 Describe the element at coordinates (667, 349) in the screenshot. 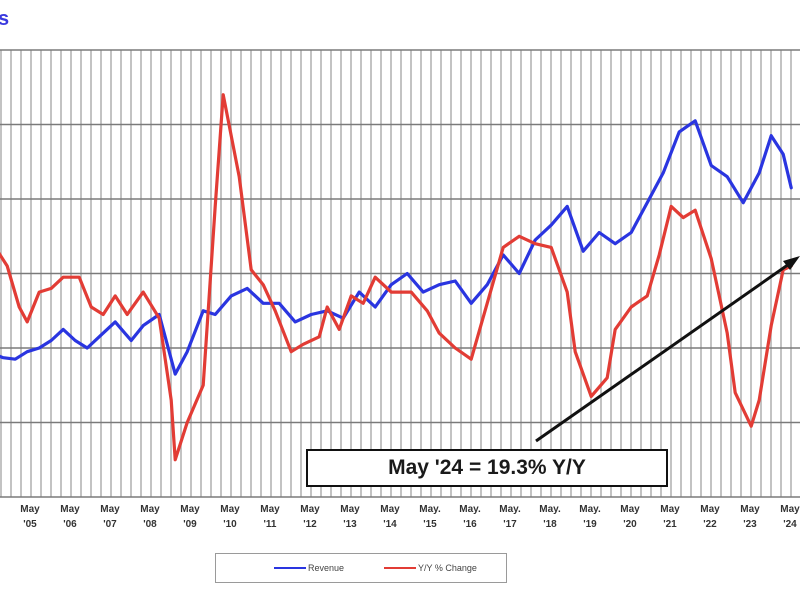

I see `annotation-arrow` at that location.